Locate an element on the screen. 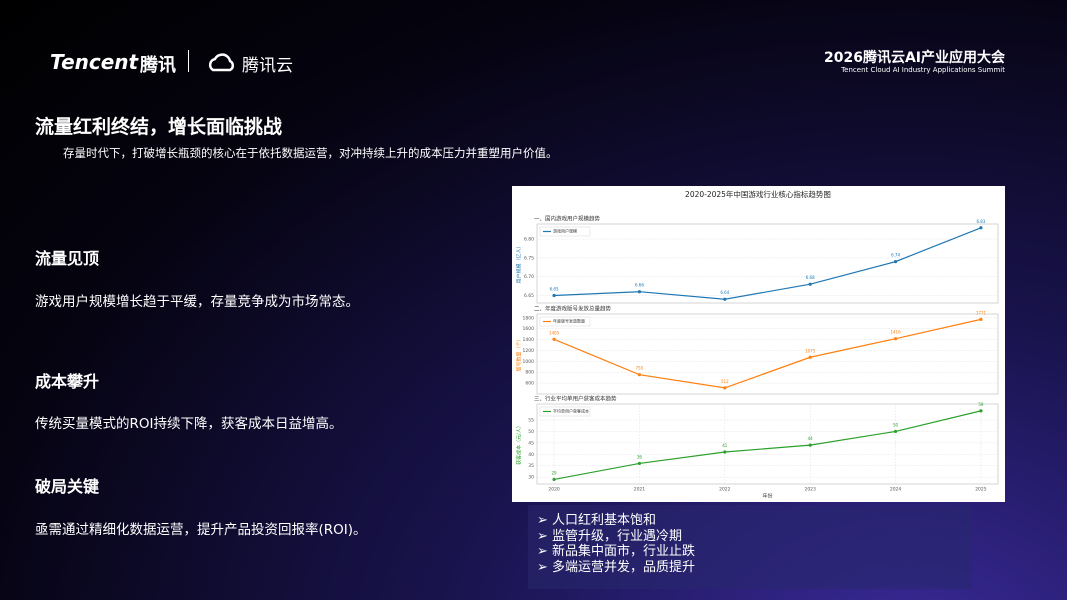 The image size is (1067, 600). y-tick-label: 1000 is located at coordinates (529, 362).